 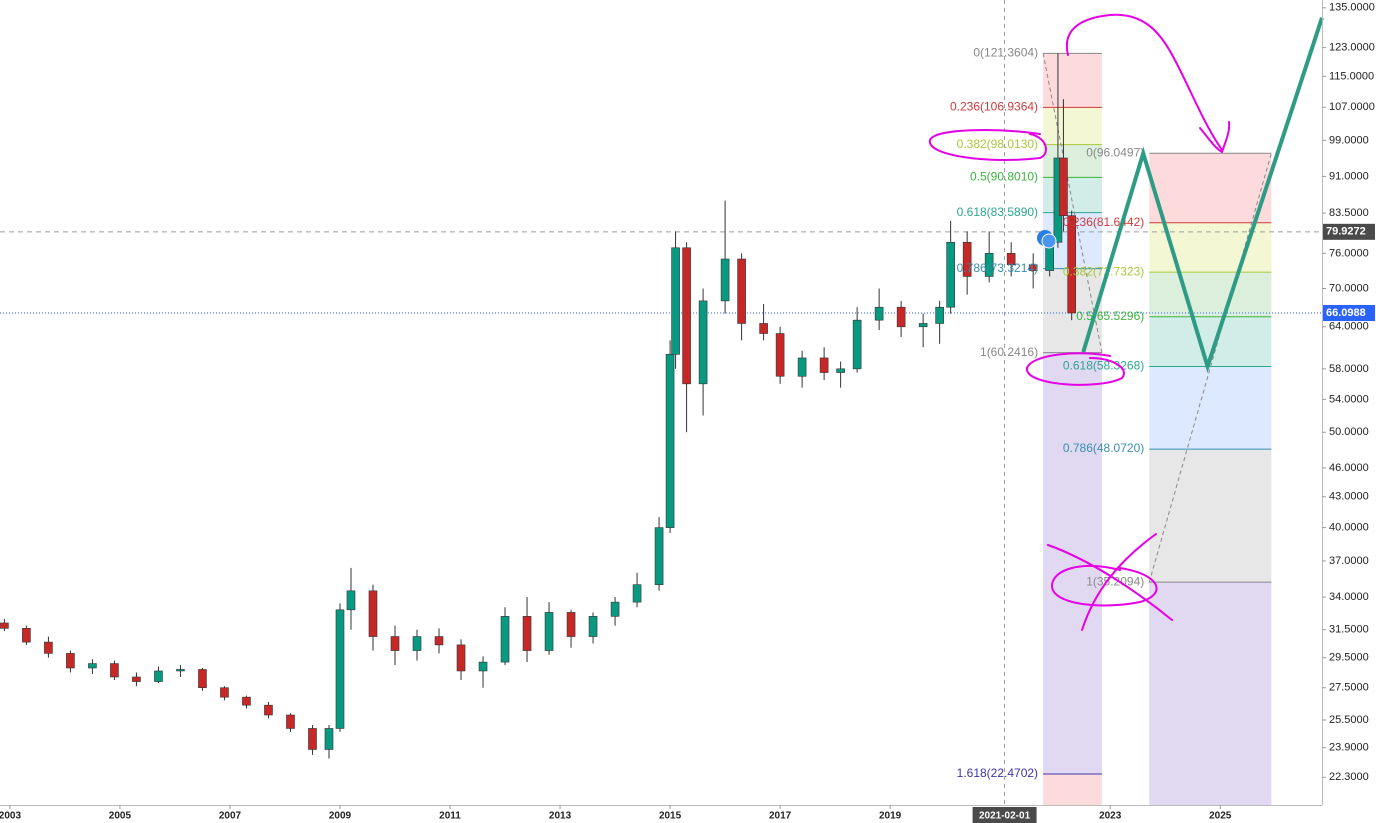 I want to click on fib-label: 1(35.2094), so click(x=1115, y=581).